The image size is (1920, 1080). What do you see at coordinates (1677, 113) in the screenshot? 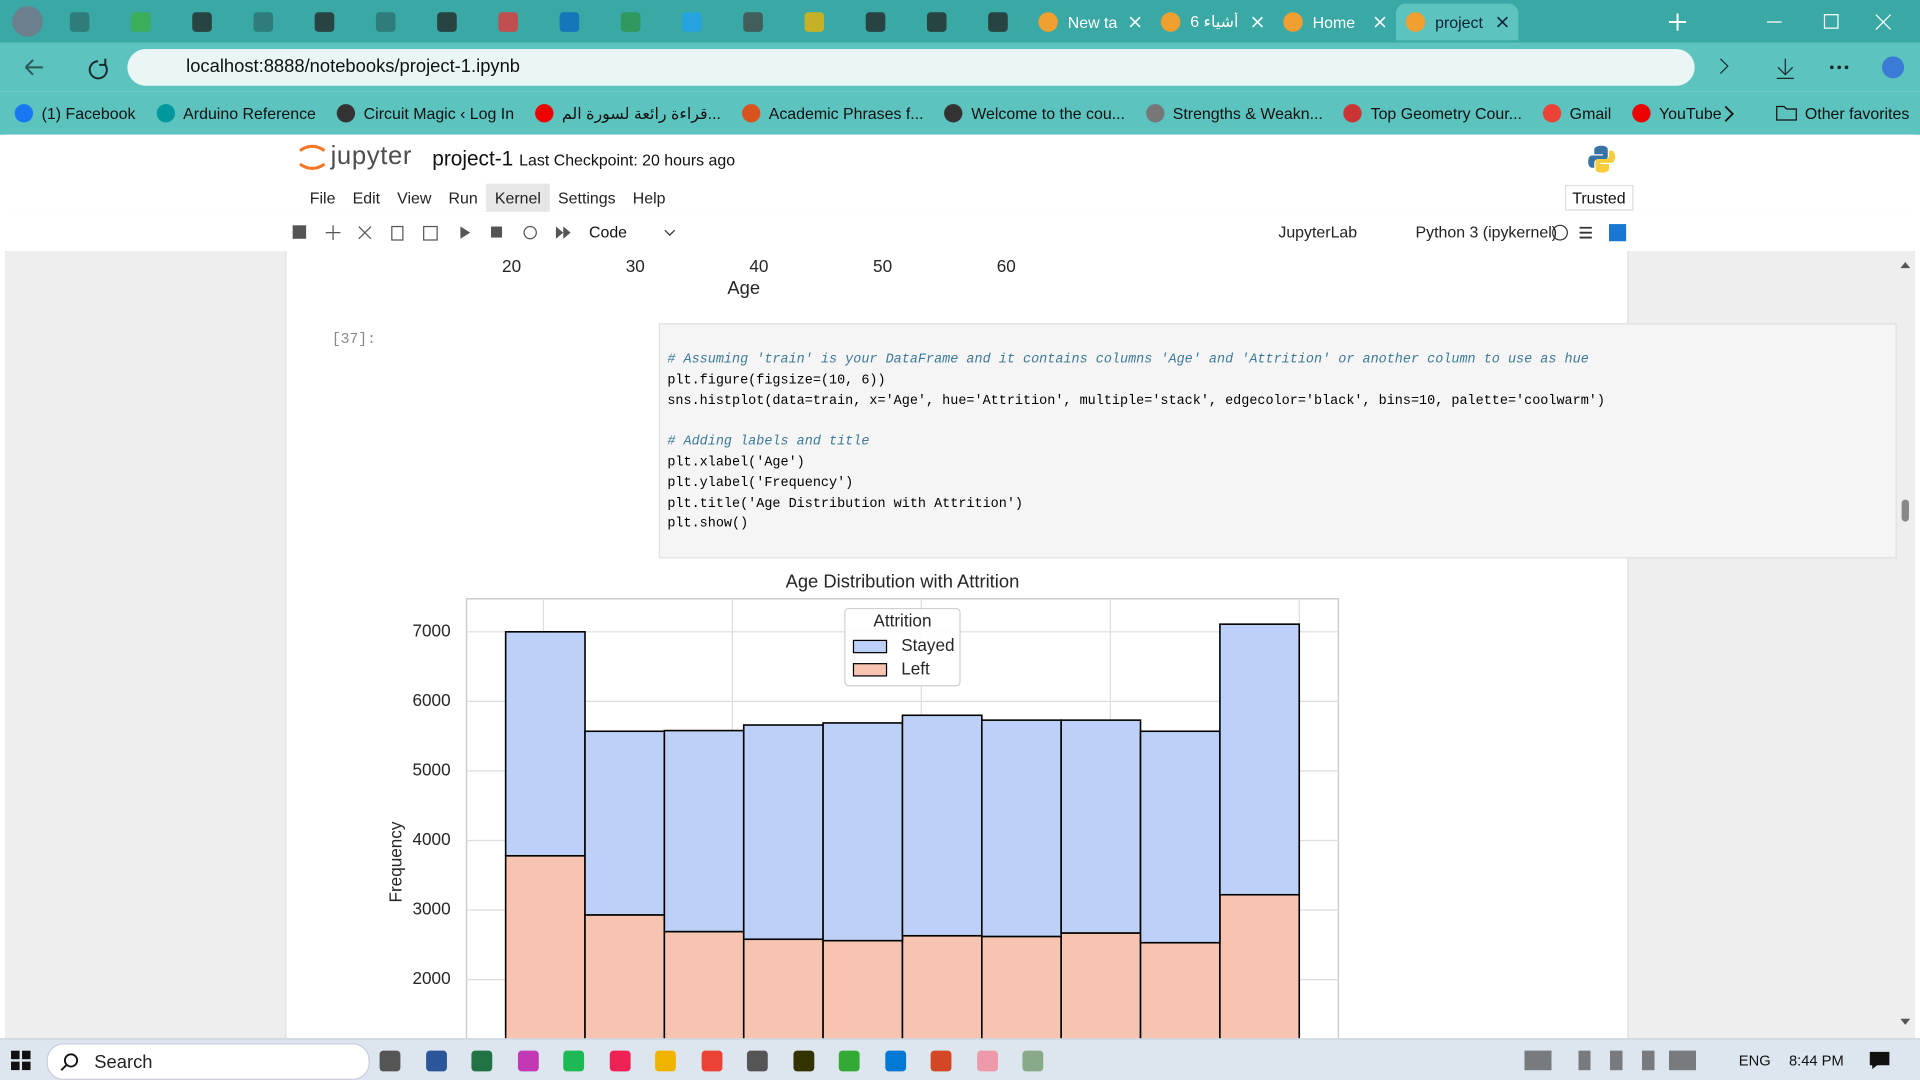
I see `bookmark: YouTube` at bounding box center [1677, 113].